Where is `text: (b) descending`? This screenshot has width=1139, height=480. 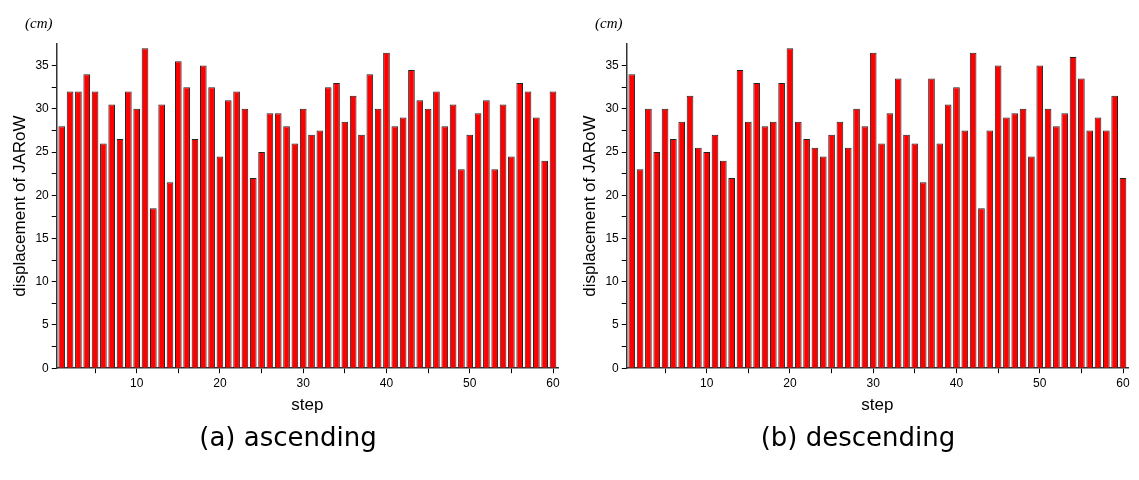
text: (b) descending is located at coordinates (858, 437).